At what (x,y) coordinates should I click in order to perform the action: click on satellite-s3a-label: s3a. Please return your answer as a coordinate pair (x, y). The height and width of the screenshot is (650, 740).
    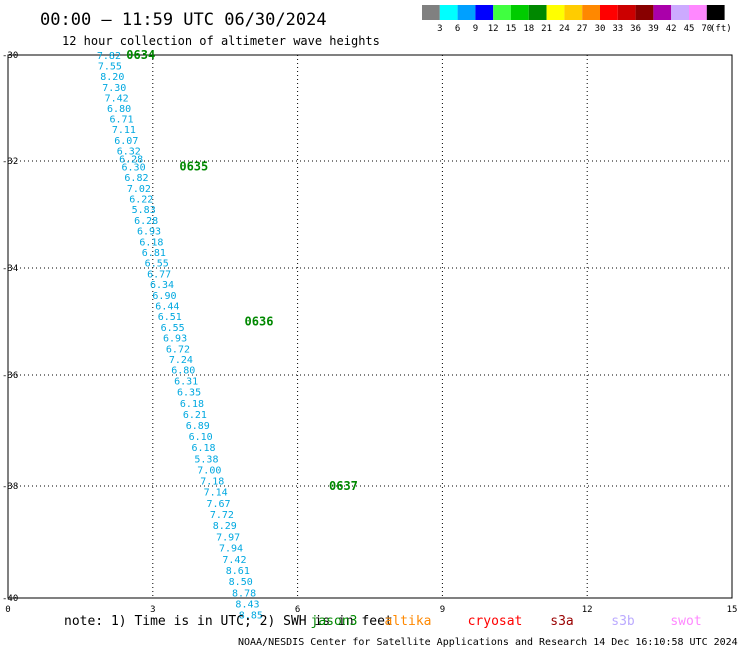
    Looking at the image, I should click on (561, 621).